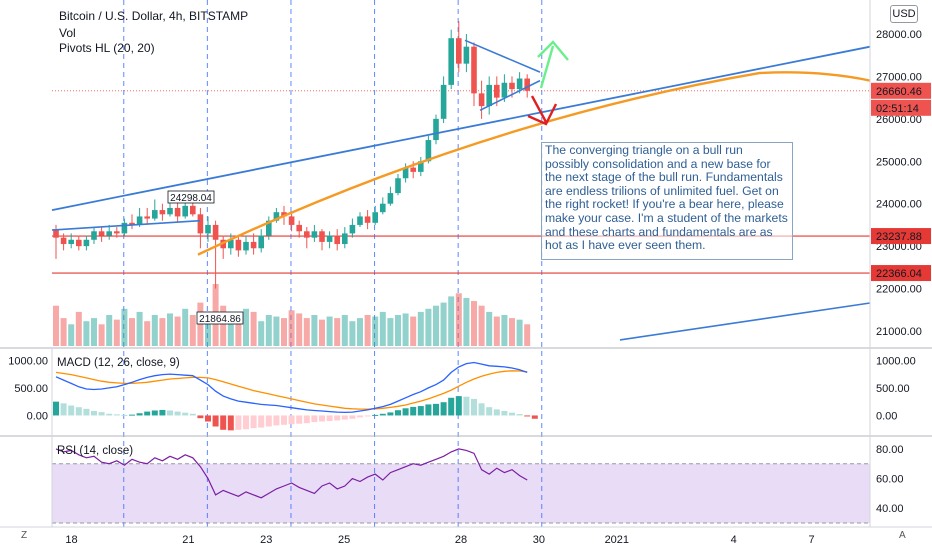 This screenshot has width=932, height=550. I want to click on macd-legend: MACD (12, 26, close, 9), so click(118, 363).